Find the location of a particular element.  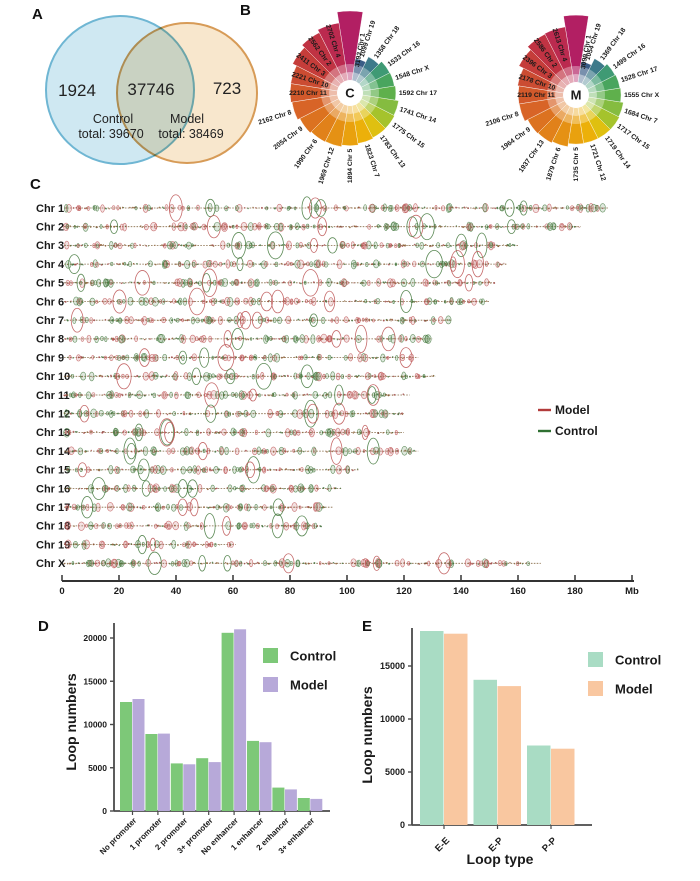

y-tick-label: 5000 is located at coordinates (395, 772).